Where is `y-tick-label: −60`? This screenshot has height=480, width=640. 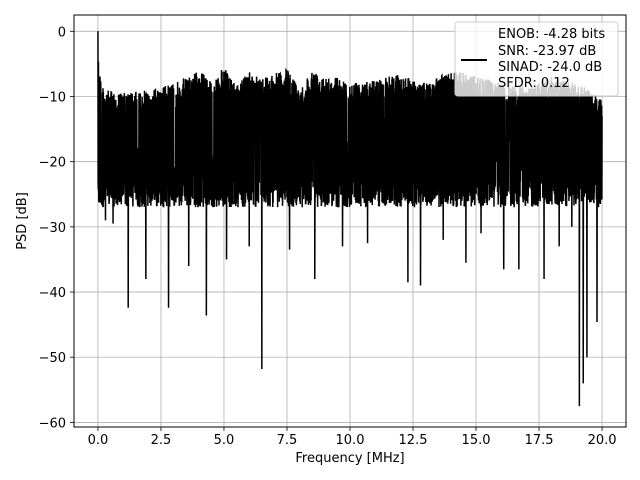 y-tick-label: −60 is located at coordinates (52, 423).